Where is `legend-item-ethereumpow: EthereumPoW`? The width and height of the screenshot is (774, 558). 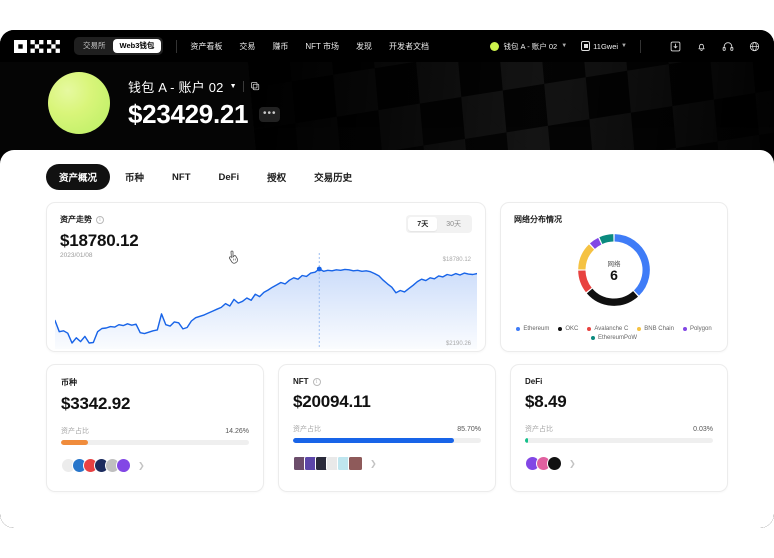
legend-item-ethereumpow: EthereumPoW is located at coordinates (613, 338).